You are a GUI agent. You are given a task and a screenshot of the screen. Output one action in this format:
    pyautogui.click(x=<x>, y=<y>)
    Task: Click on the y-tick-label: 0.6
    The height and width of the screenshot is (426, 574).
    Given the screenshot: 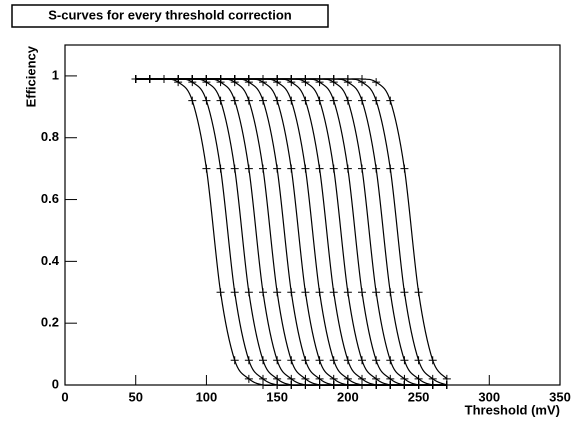 What is the action you would take?
    pyautogui.click(x=50, y=198)
    